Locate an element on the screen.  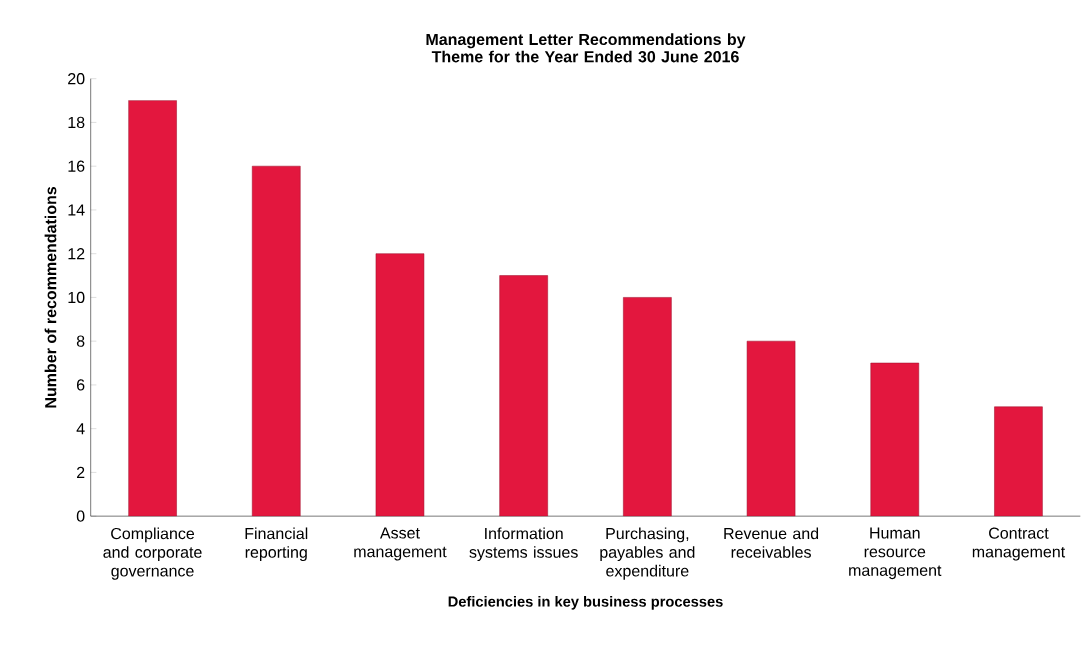
x-tick-label: Information systems issues is located at coordinates (523, 544).